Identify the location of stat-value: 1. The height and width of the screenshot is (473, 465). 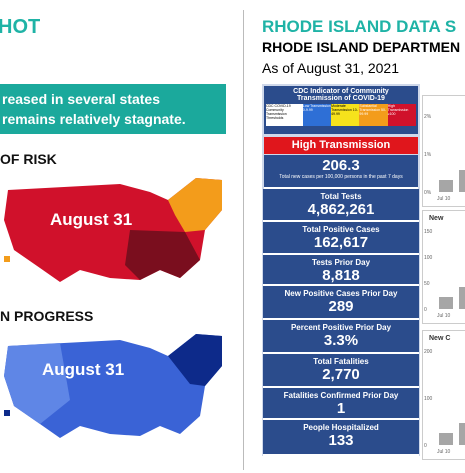
(341, 408).